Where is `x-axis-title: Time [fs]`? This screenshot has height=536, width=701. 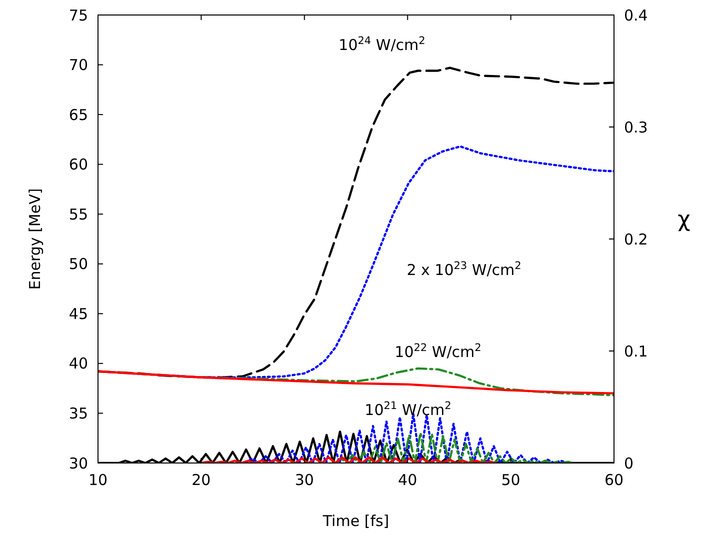
x-axis-title: Time [fs] is located at coordinates (356, 521).